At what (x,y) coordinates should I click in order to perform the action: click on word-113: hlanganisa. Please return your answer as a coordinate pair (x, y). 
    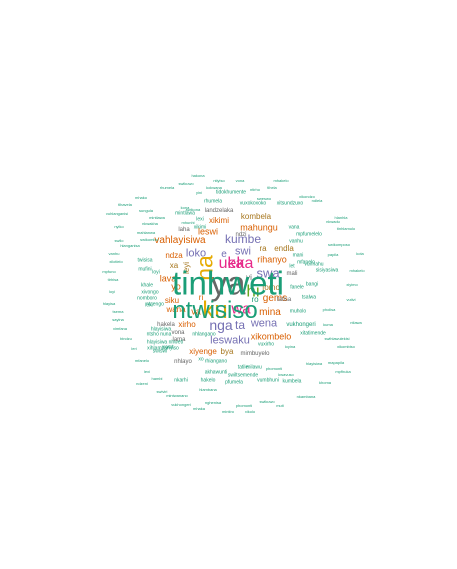
    Looking at the image, I should click on (130, 245).